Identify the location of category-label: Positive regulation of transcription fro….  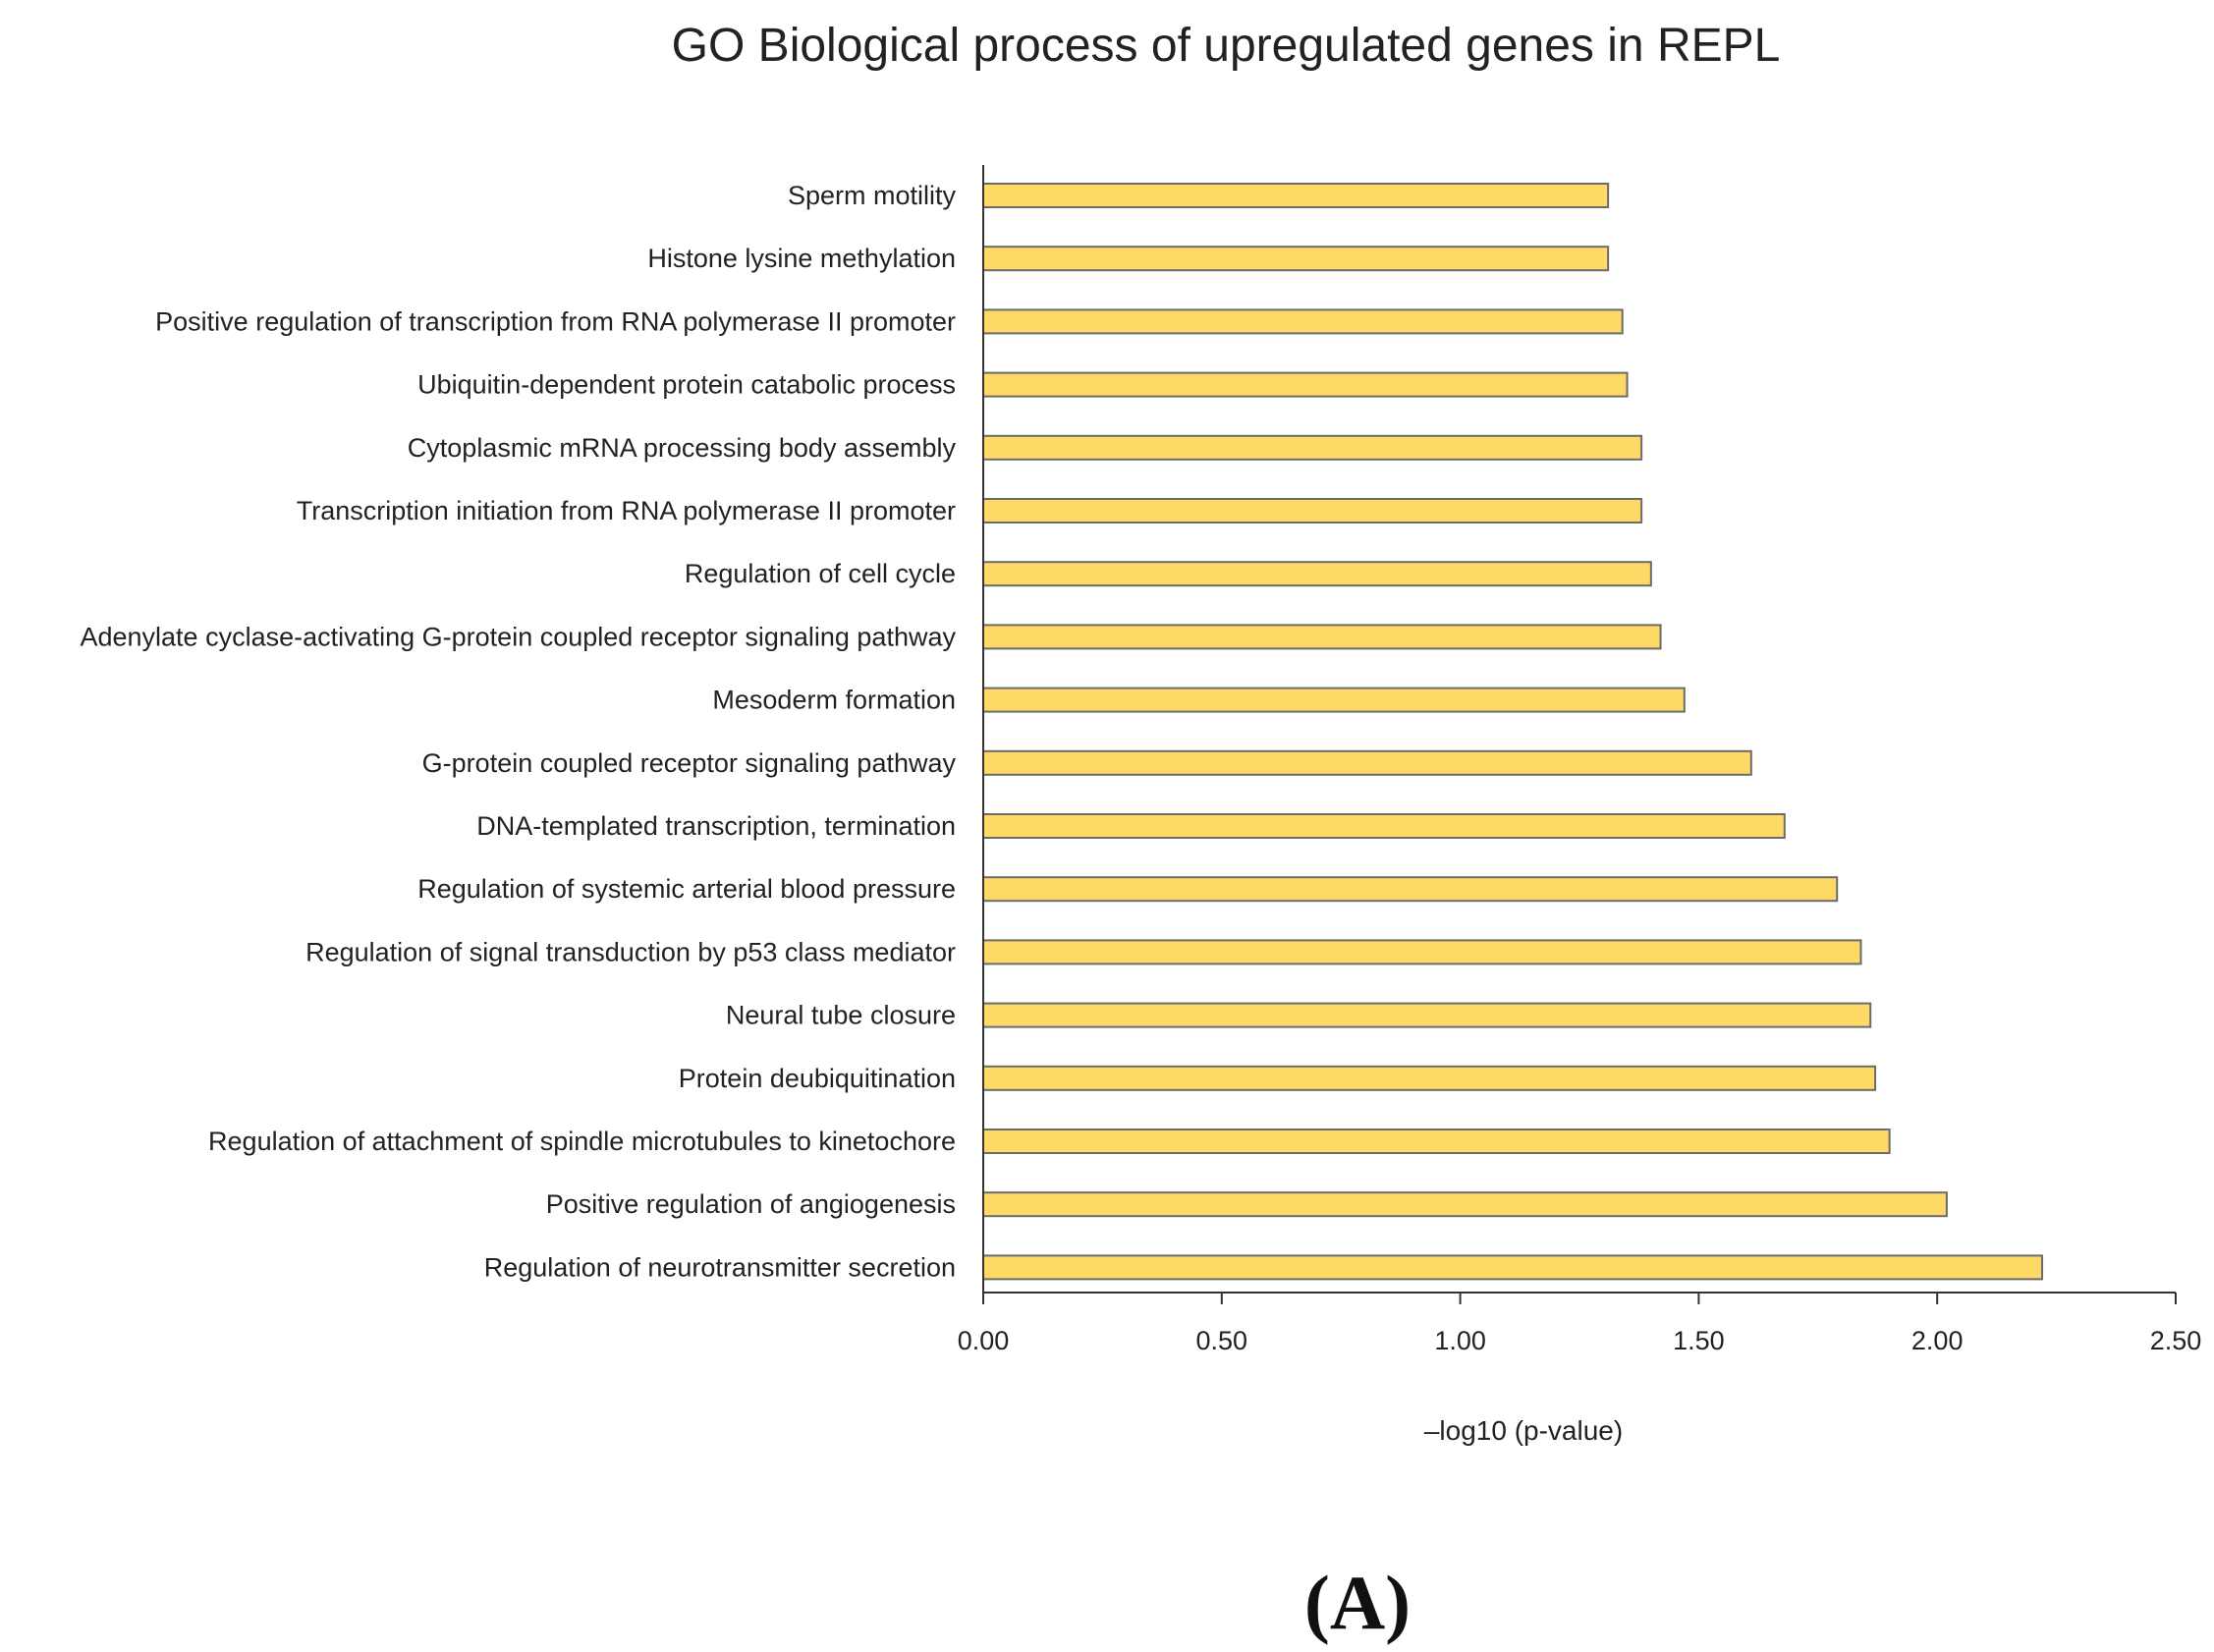
(555, 321).